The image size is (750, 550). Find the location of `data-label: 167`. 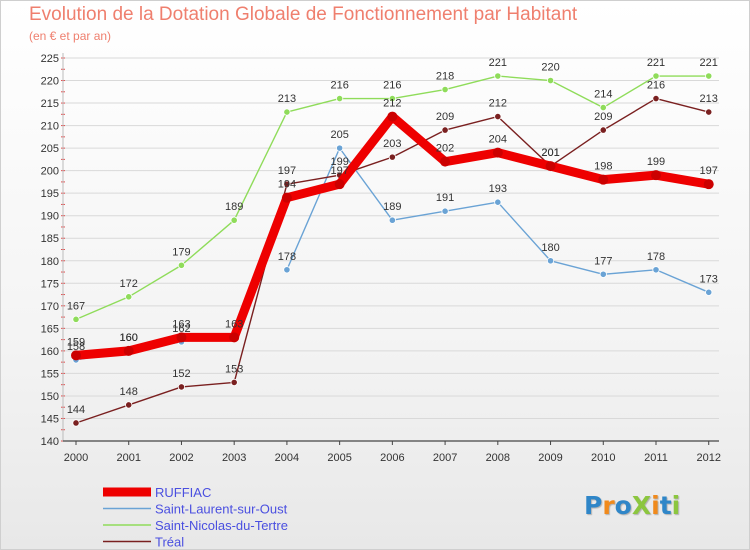

data-label: 167 is located at coordinates (76, 306).